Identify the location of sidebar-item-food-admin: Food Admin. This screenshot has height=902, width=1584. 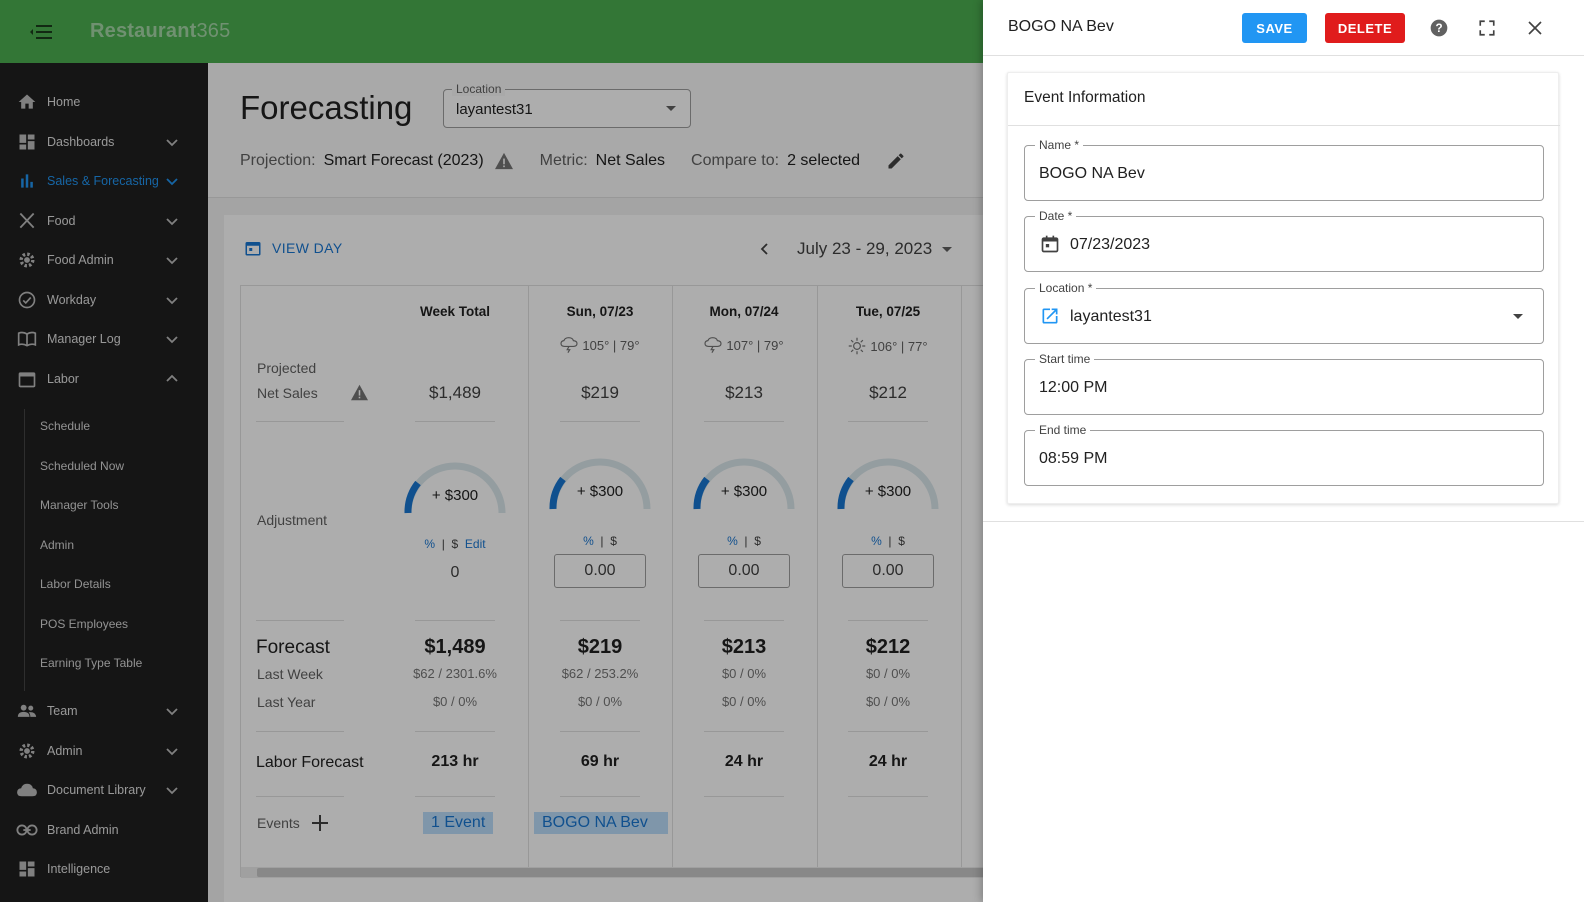
(104, 260).